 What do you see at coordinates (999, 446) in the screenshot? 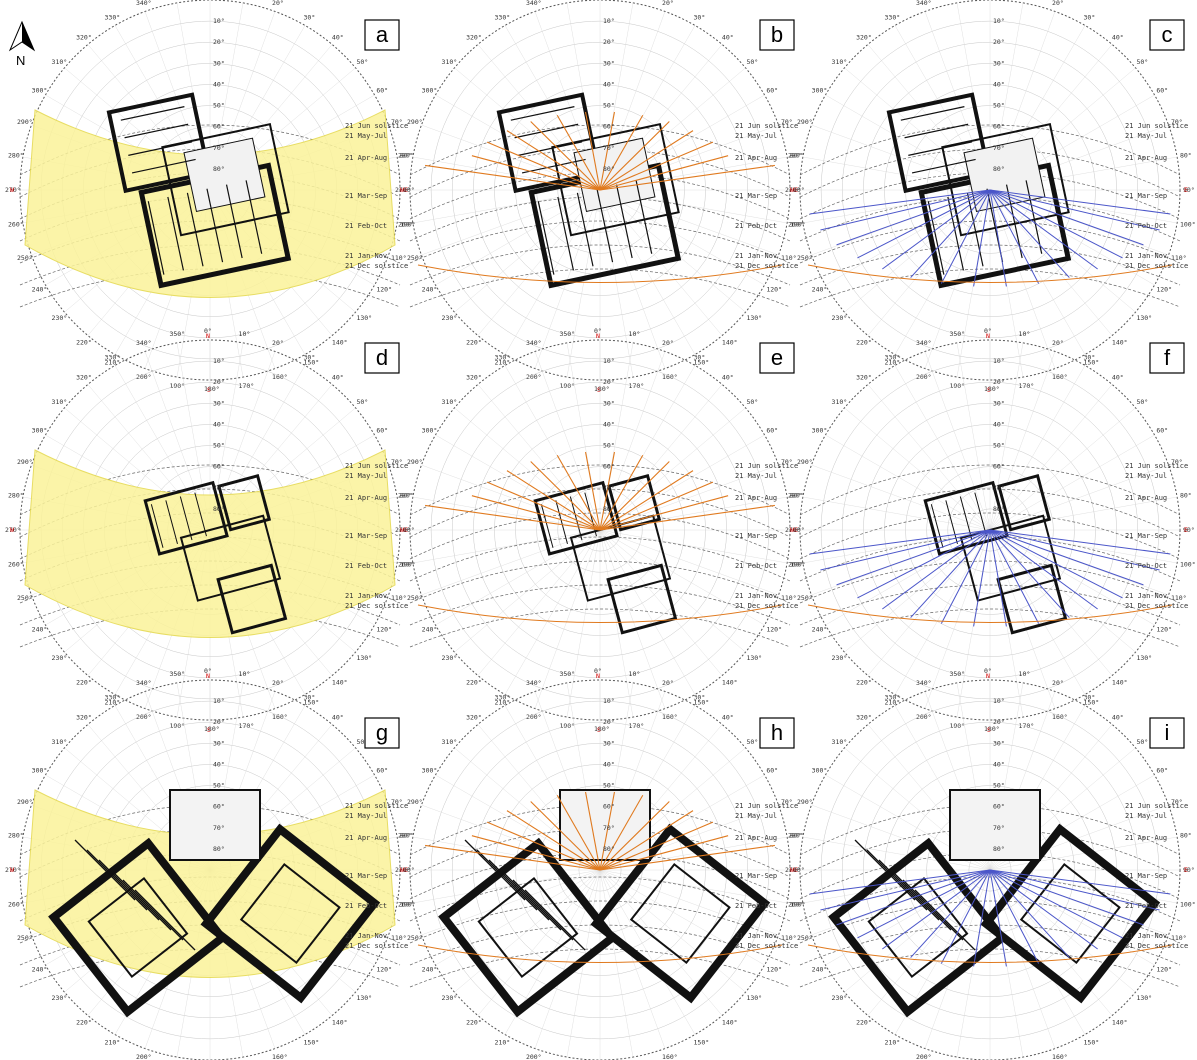
I see `altitude-label: 50°` at bounding box center [999, 446].